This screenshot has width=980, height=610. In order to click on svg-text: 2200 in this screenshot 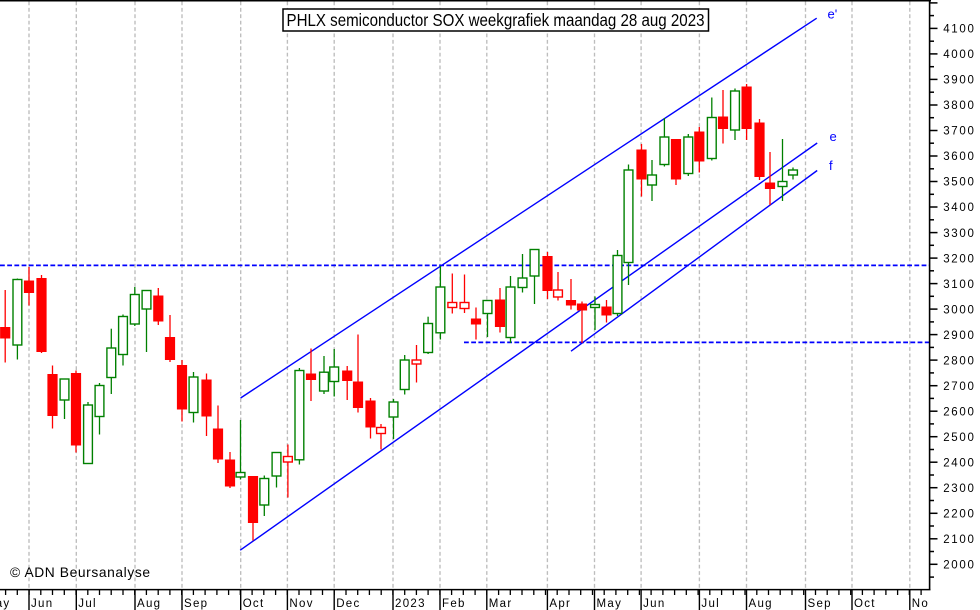, I will do `click(959, 515)`.